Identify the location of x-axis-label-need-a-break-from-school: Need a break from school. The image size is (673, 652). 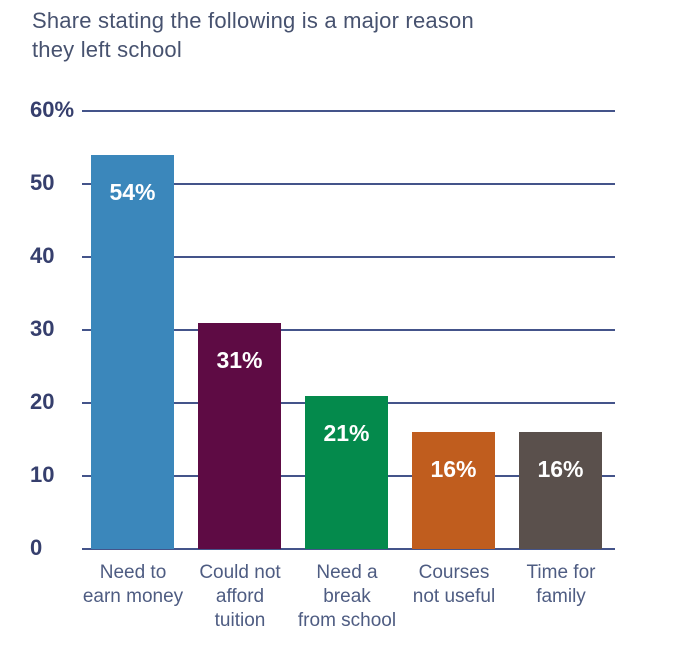
(347, 596).